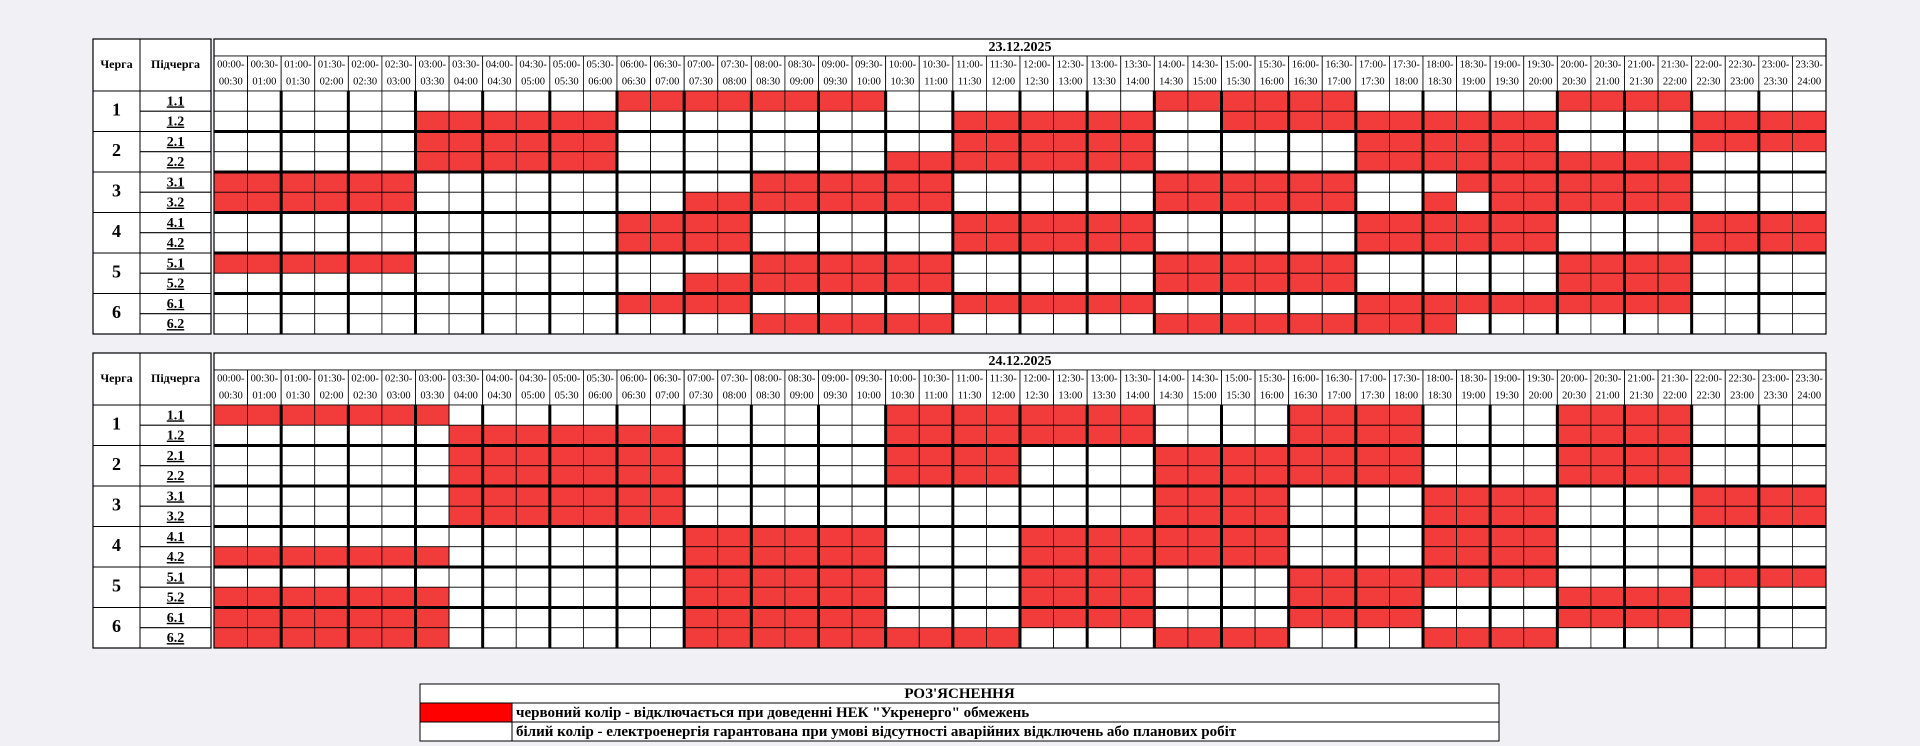 Image resolution: width=1920 pixels, height=746 pixels. I want to click on queue-label: 3, so click(116, 190).